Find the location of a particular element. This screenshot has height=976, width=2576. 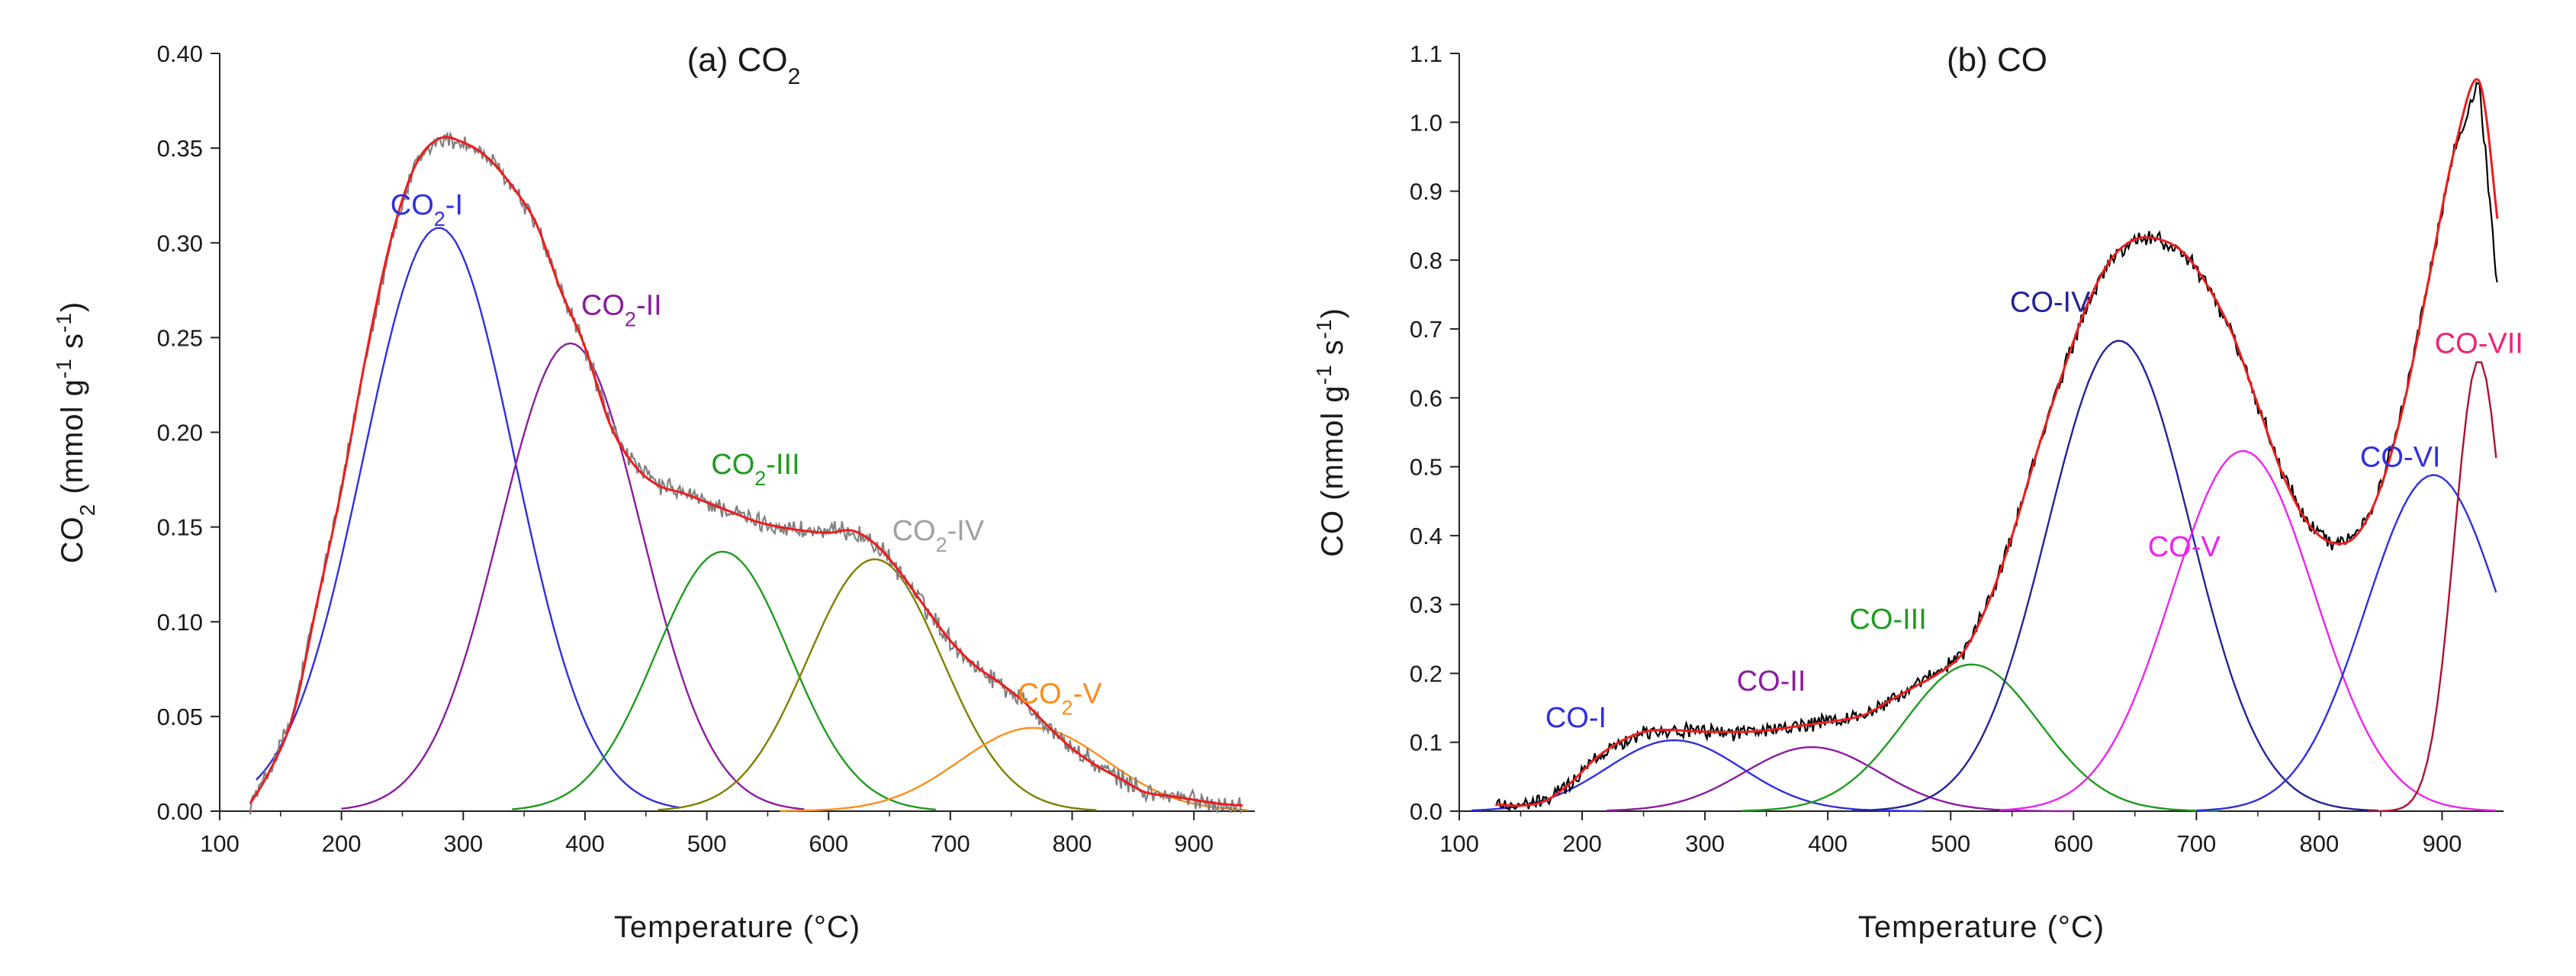

peak-label-co2-i: CO2-I is located at coordinates (427, 209).